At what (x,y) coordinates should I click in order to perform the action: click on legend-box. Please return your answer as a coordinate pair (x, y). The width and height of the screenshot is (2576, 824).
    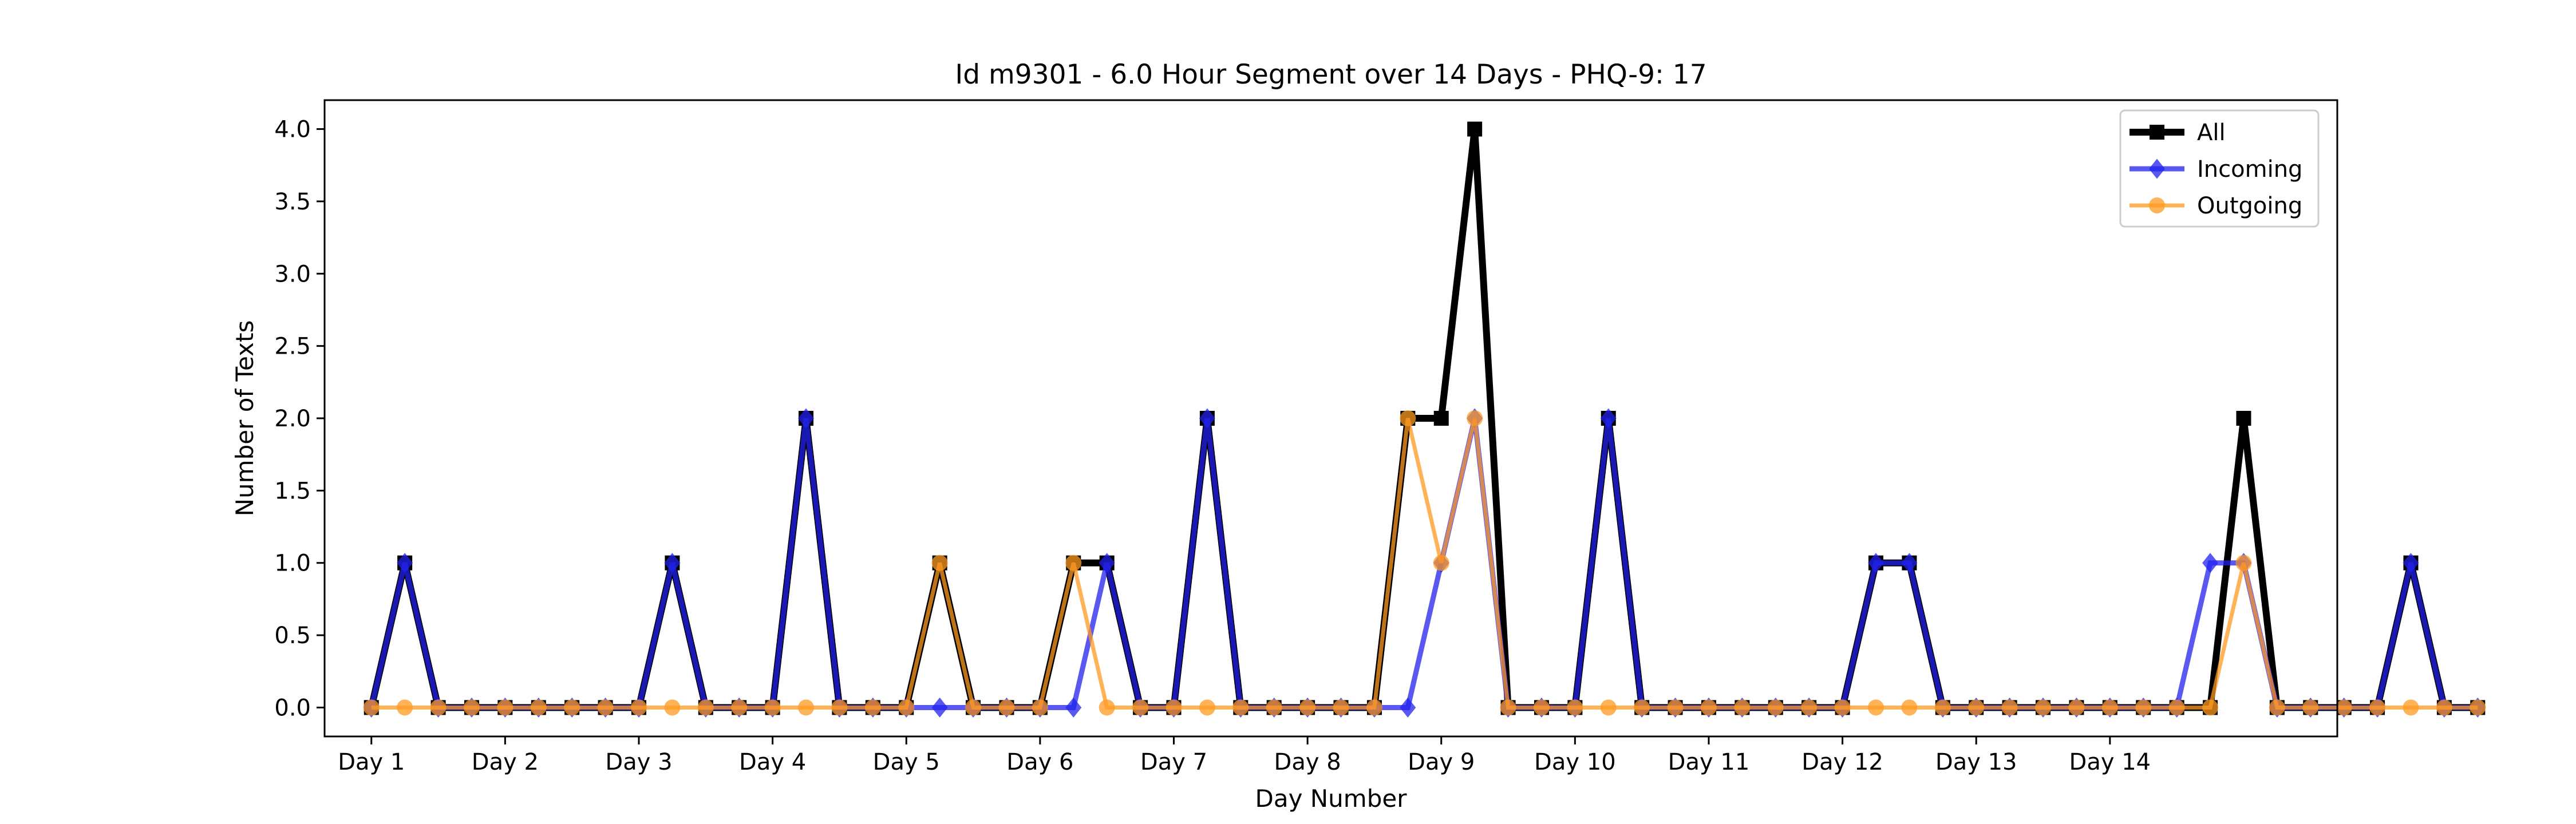
    Looking at the image, I should click on (2219, 168).